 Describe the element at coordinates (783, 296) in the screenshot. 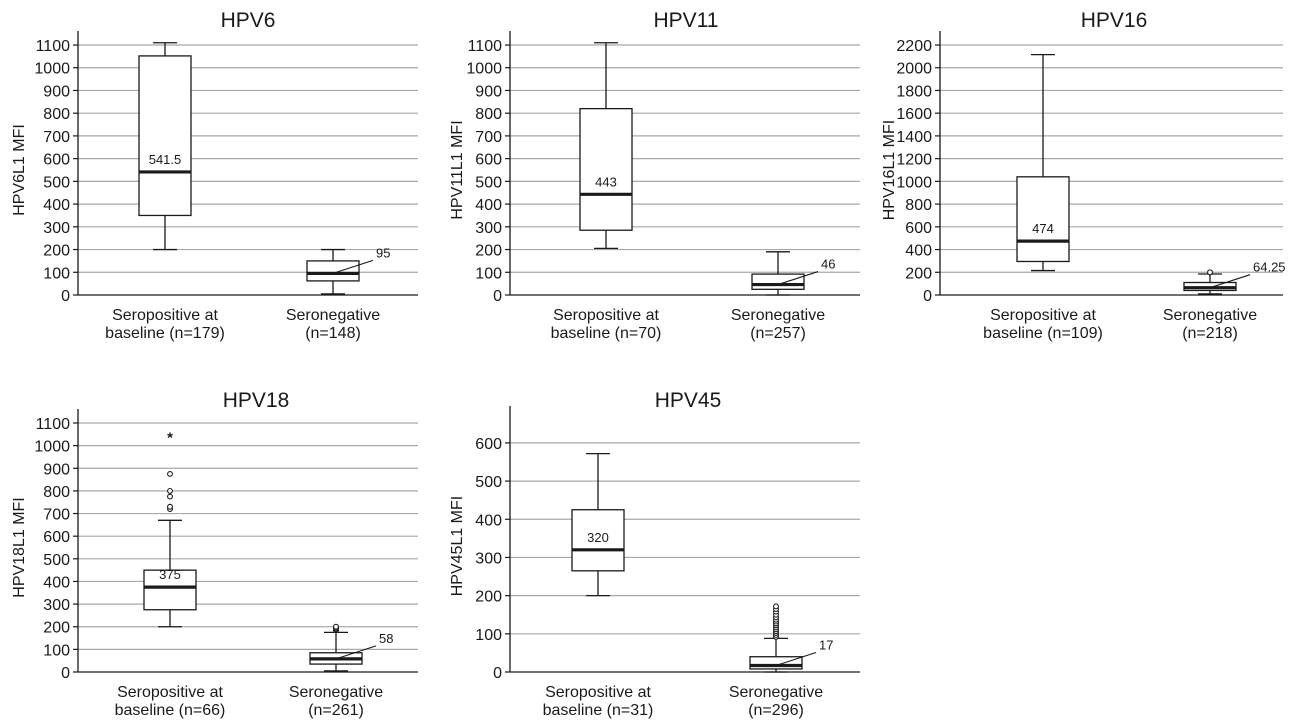

I see `box-group: 46 Seronegative(n=257)` at that location.